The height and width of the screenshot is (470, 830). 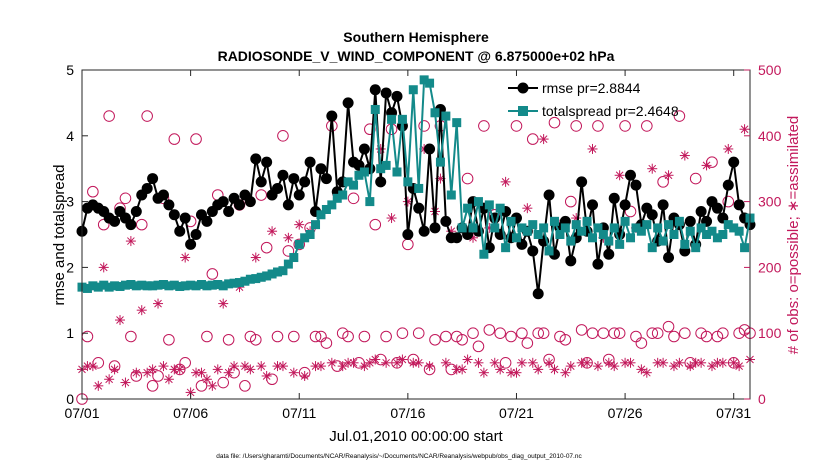 I want to click on y-right-tick-label: 400, so click(x=770, y=136).